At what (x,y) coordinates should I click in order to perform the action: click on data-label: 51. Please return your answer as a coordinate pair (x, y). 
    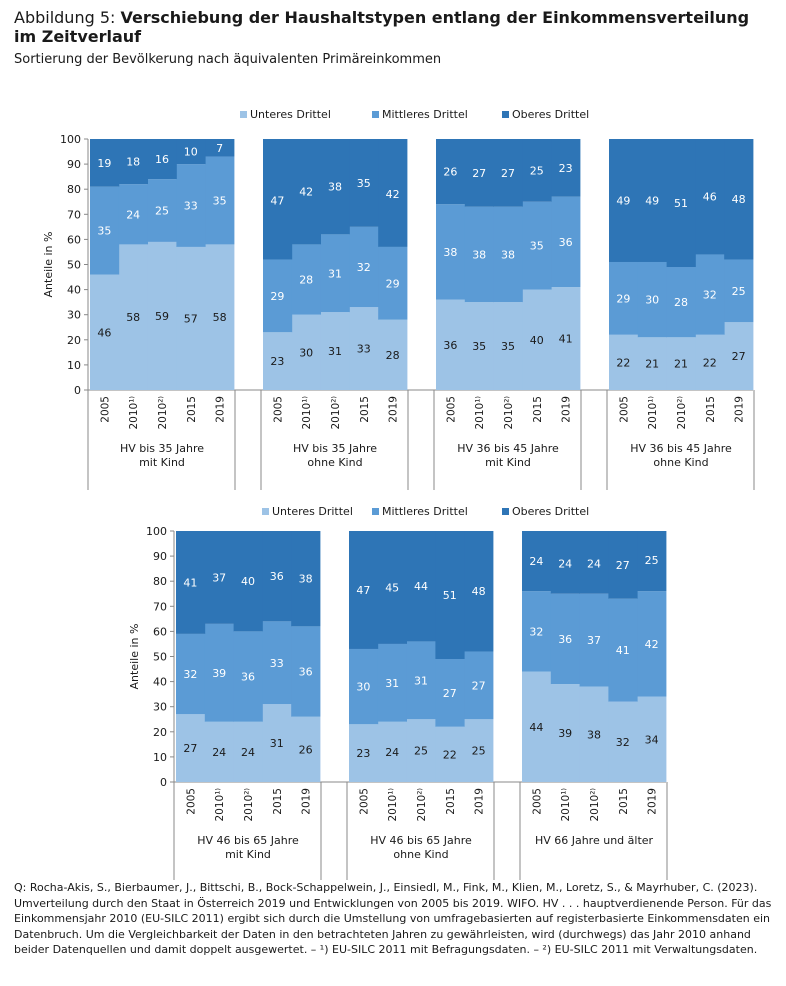
    Looking at the image, I should click on (681, 203).